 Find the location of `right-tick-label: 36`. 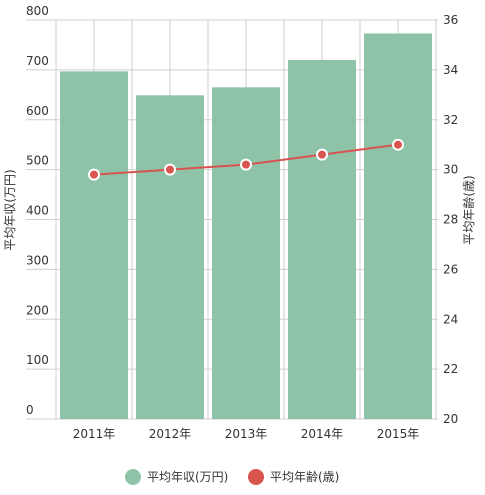

right-tick-label: 36 is located at coordinates (450, 20).